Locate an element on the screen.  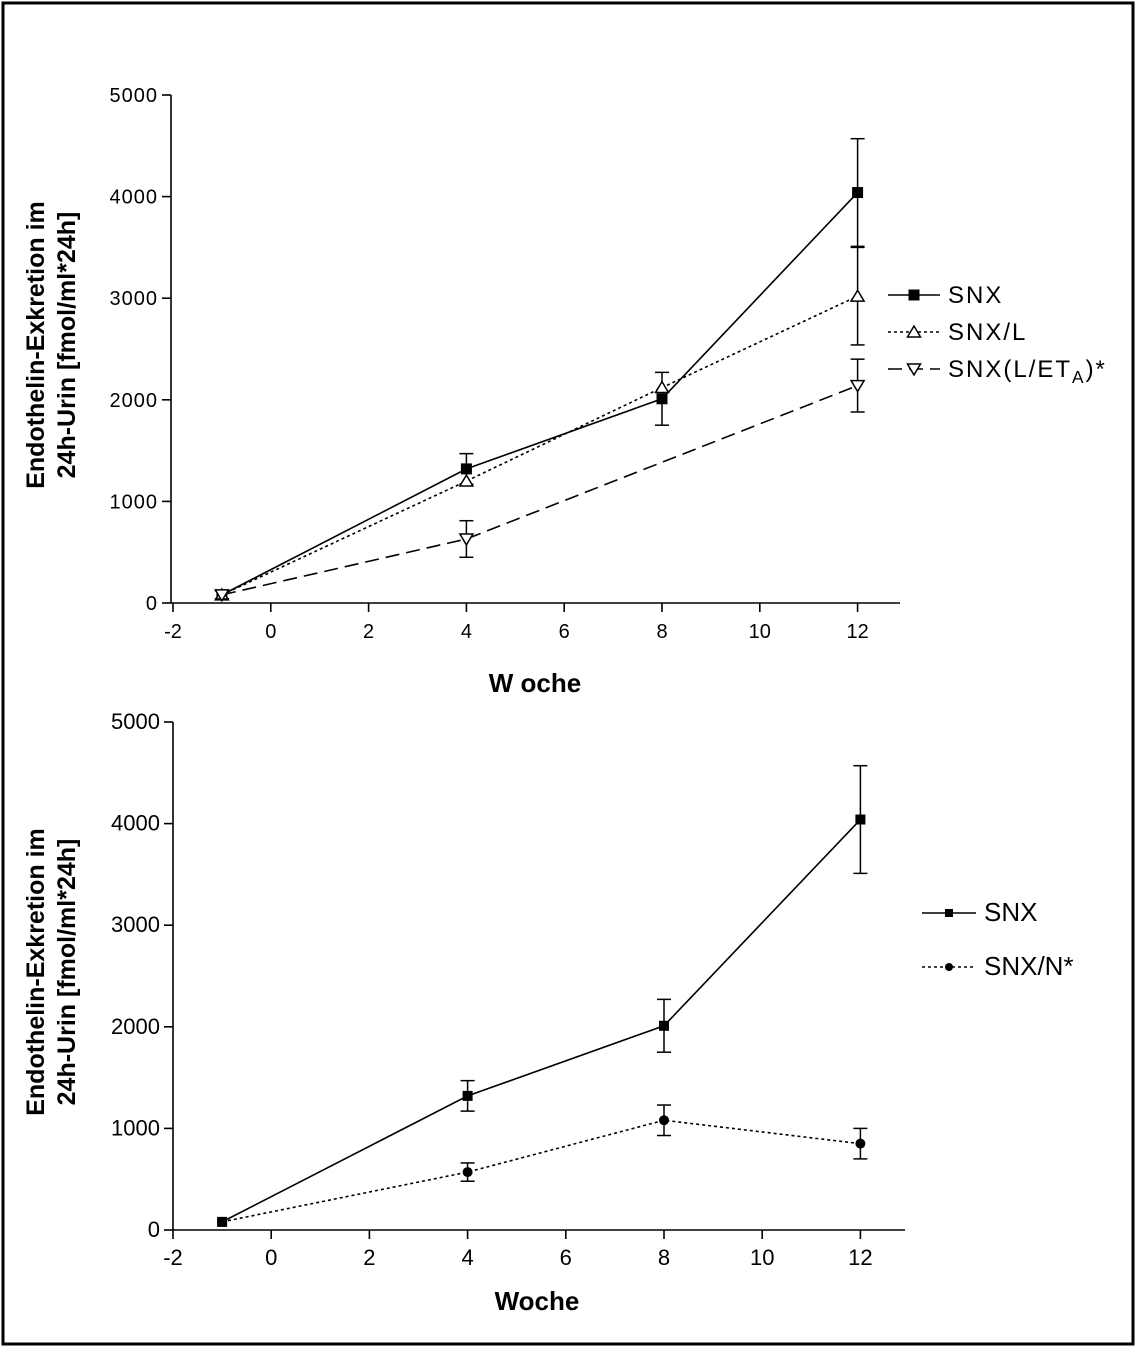
legend: SNX SNX/N* is located at coordinates (998, 939).